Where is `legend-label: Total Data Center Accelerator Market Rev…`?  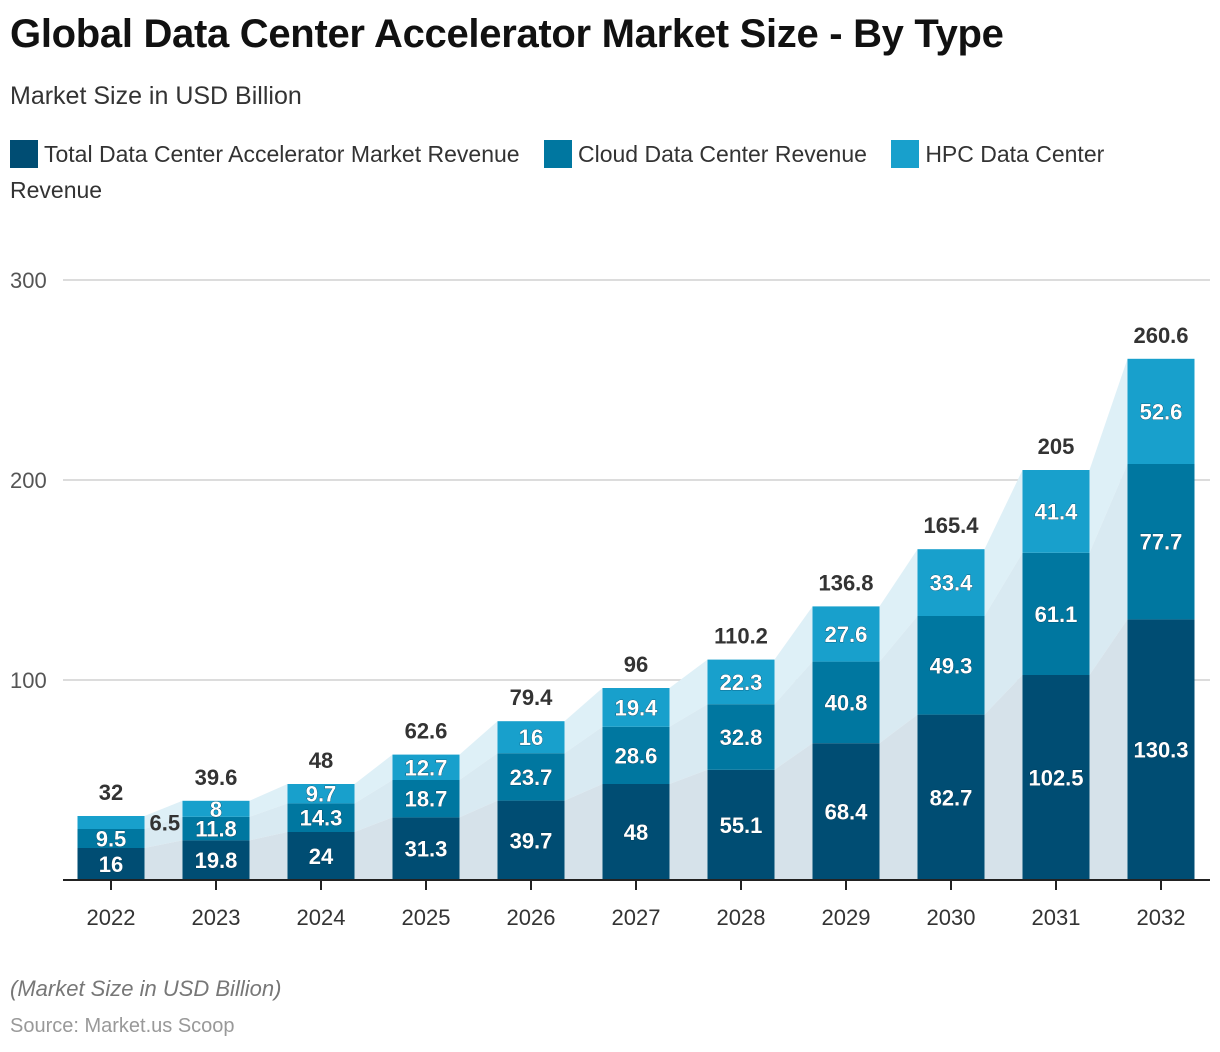 legend-label: Total Data Center Accelerator Market Rev… is located at coordinates (282, 154).